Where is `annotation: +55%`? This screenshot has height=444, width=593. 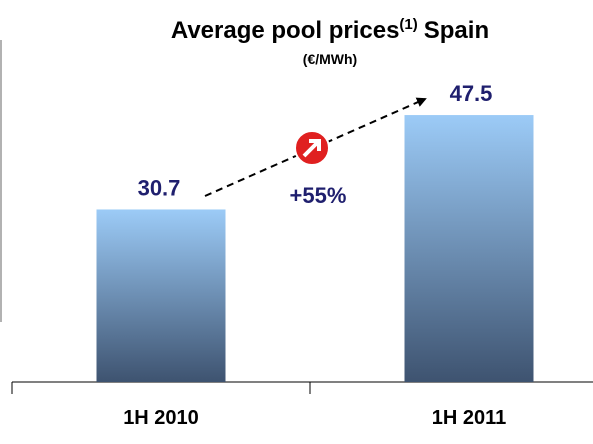 annotation: +55% is located at coordinates (318, 195).